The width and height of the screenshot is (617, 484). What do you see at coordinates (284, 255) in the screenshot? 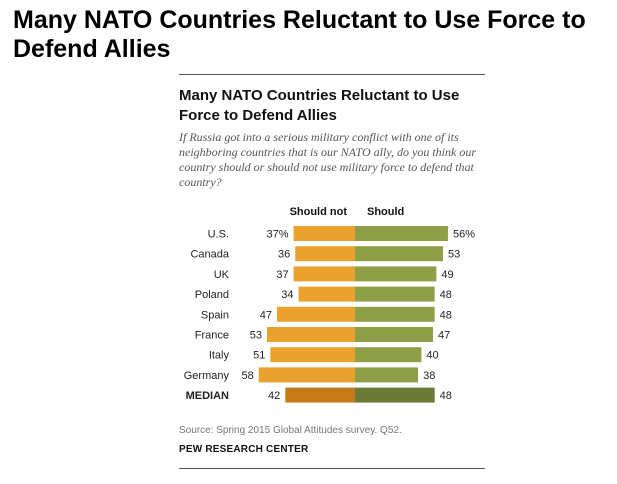
I see `value-label-should-not: 36` at bounding box center [284, 255].